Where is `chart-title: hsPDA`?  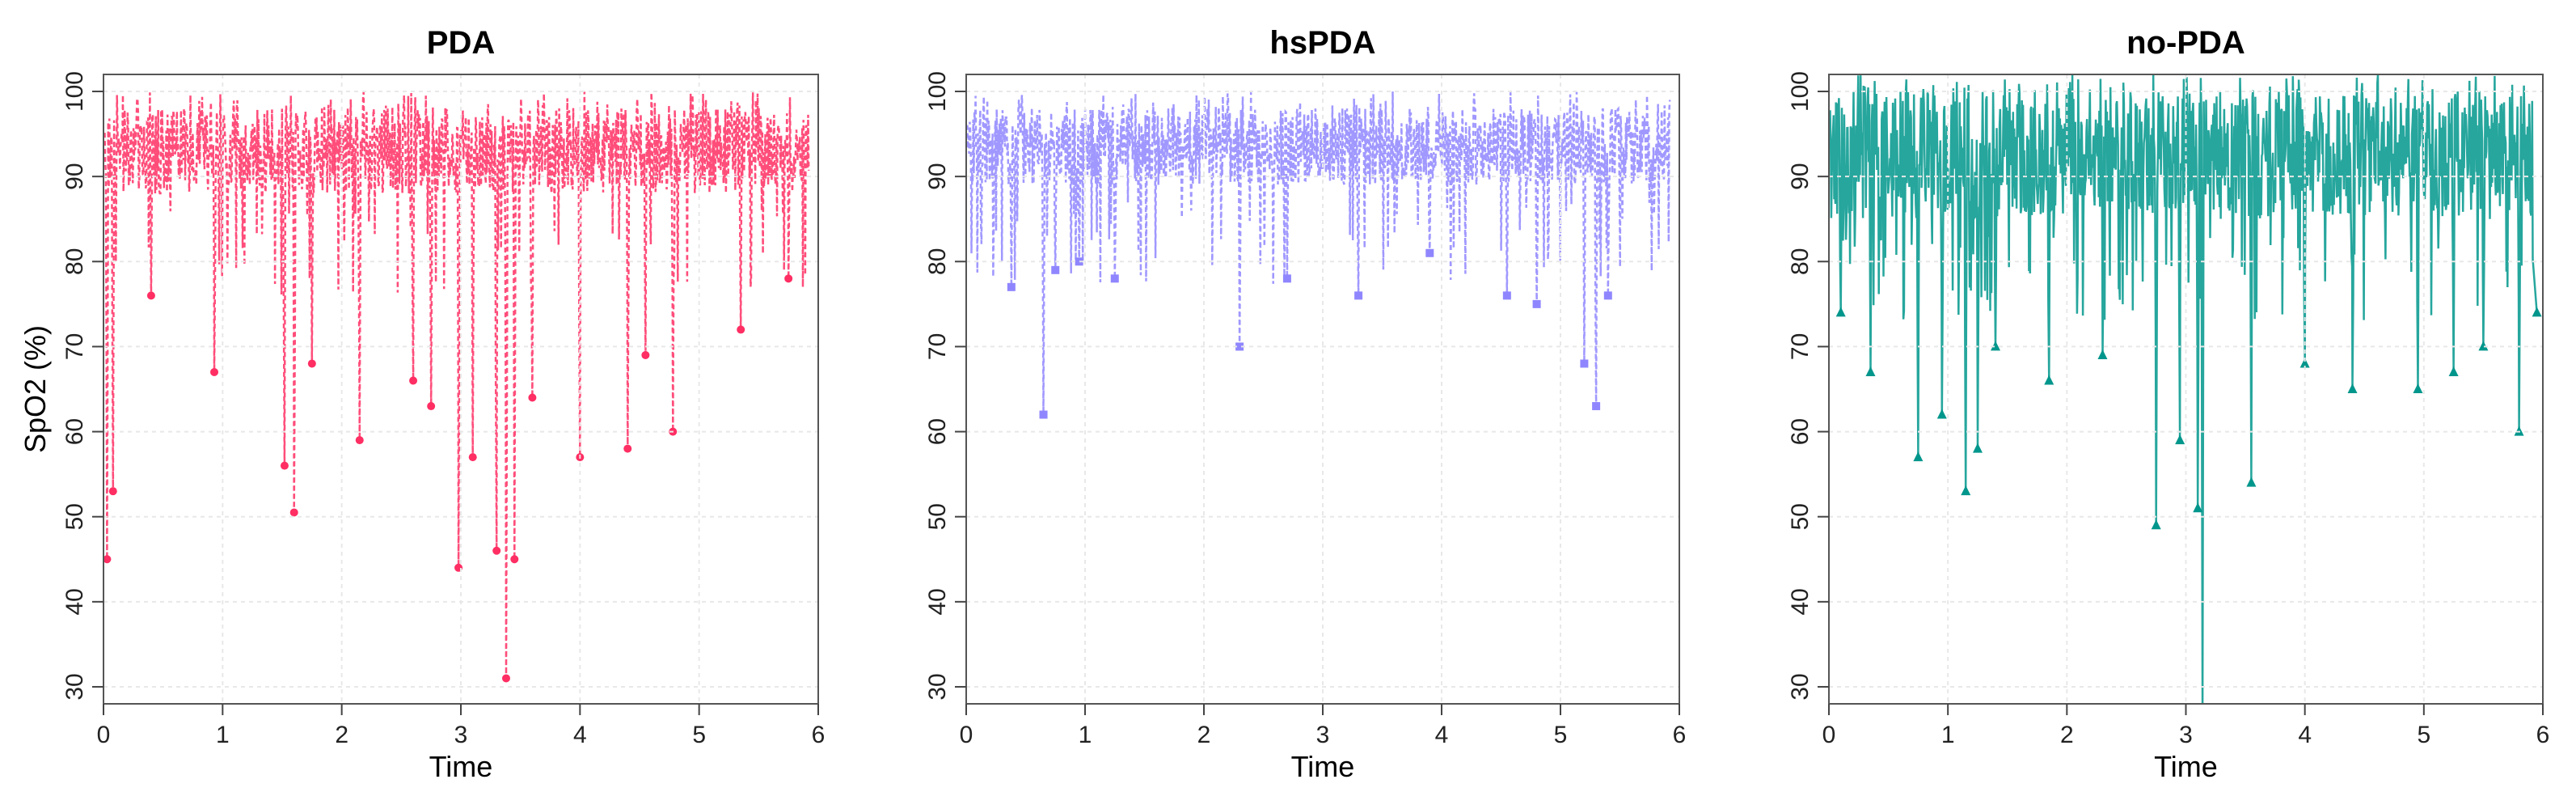 chart-title: hsPDA is located at coordinates (1322, 43).